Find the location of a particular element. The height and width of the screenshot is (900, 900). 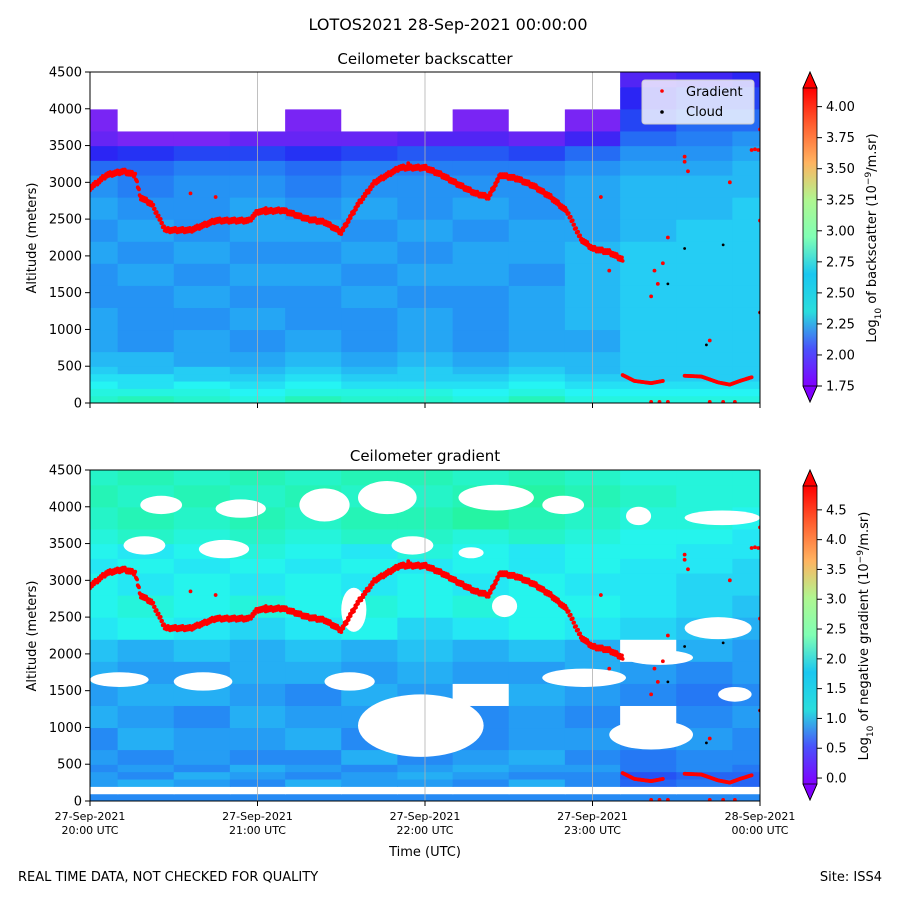

x-tick-time: 21:00 UTC is located at coordinates (257, 830).